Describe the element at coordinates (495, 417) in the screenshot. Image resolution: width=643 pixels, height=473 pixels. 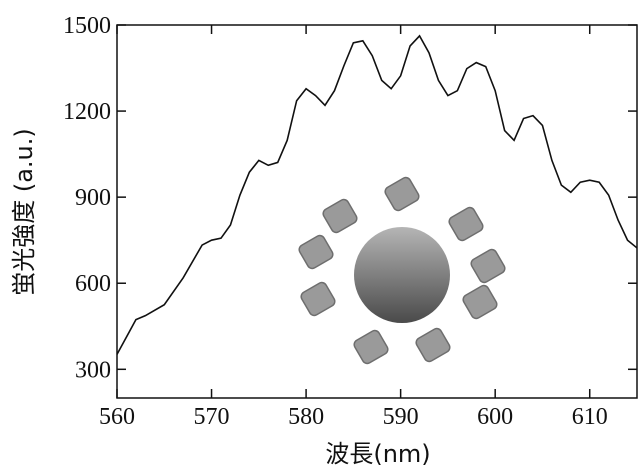
I see `x-tick-label: 600` at that location.